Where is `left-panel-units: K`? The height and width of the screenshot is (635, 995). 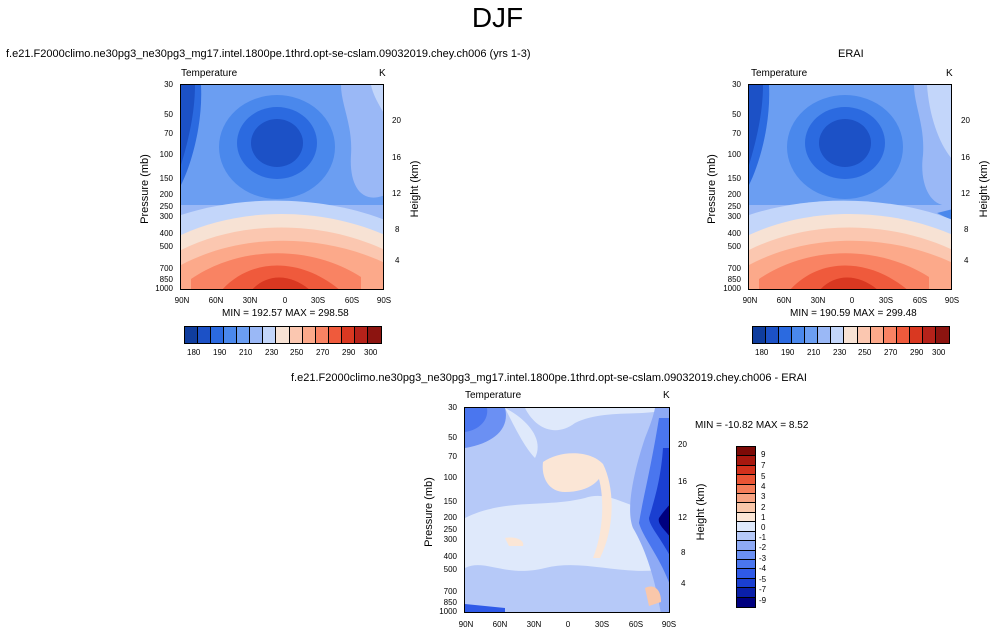 left-panel-units: K is located at coordinates (382, 73).